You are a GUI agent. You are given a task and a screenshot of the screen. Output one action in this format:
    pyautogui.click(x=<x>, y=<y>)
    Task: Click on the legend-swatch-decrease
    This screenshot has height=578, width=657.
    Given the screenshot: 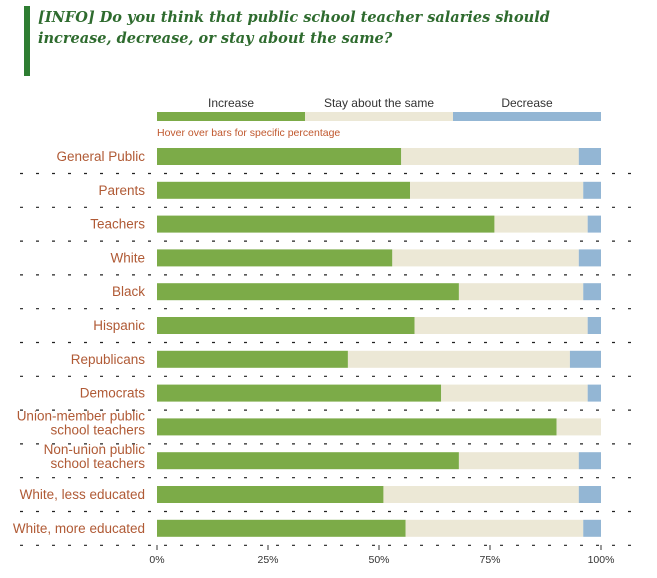 What is the action you would take?
    pyautogui.click(x=527, y=116)
    